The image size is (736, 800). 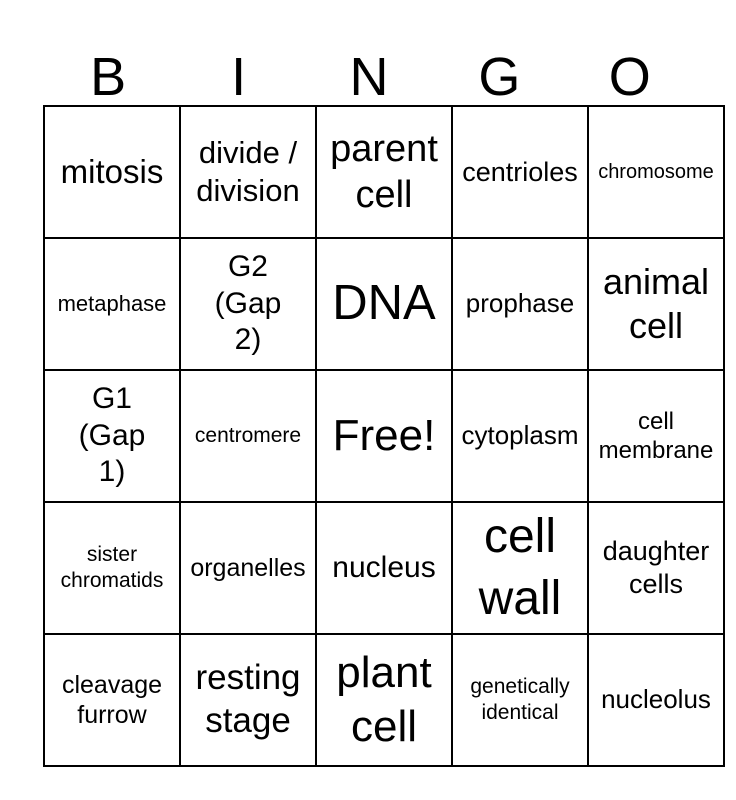 I want to click on bingo-cell-label: cytoplasm, so click(x=520, y=435).